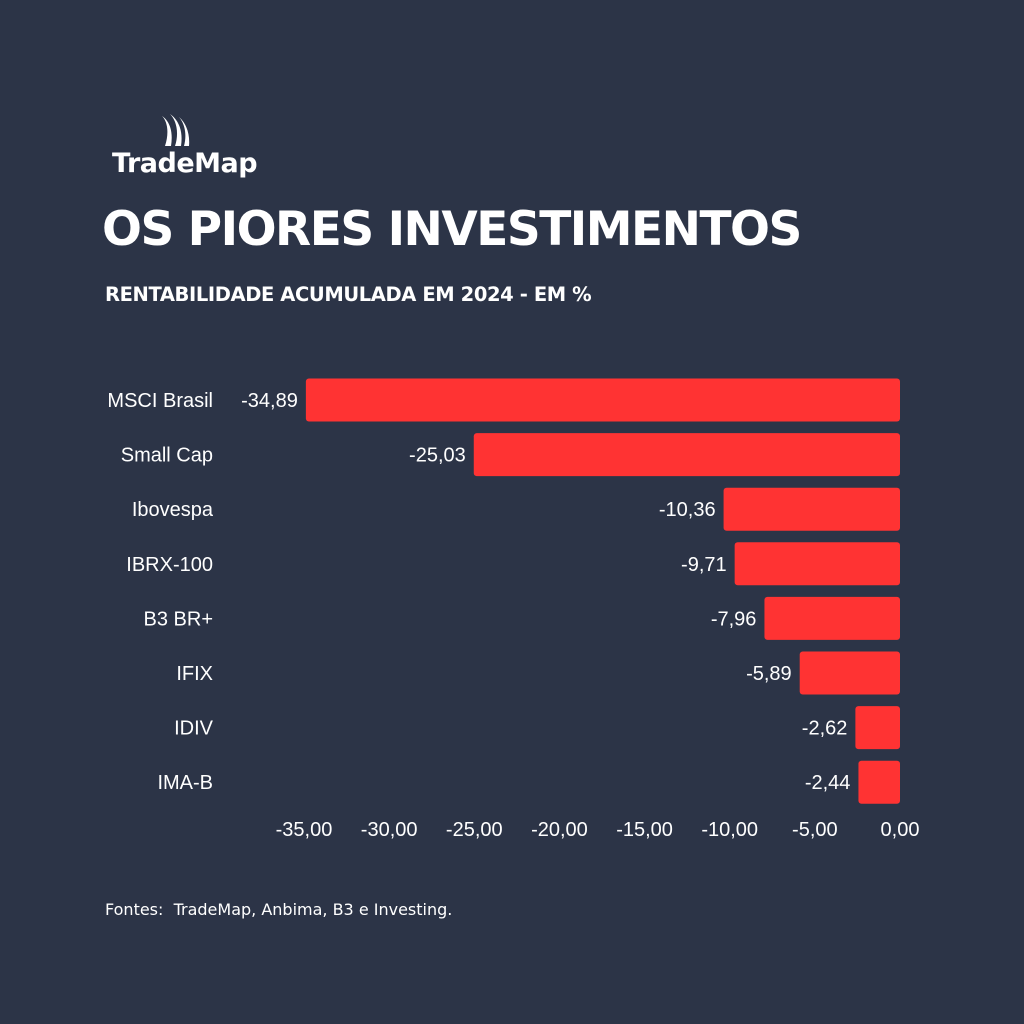 This screenshot has height=1024, width=1024. What do you see at coordinates (167, 456) in the screenshot?
I see `category-label: Small Cap` at bounding box center [167, 456].